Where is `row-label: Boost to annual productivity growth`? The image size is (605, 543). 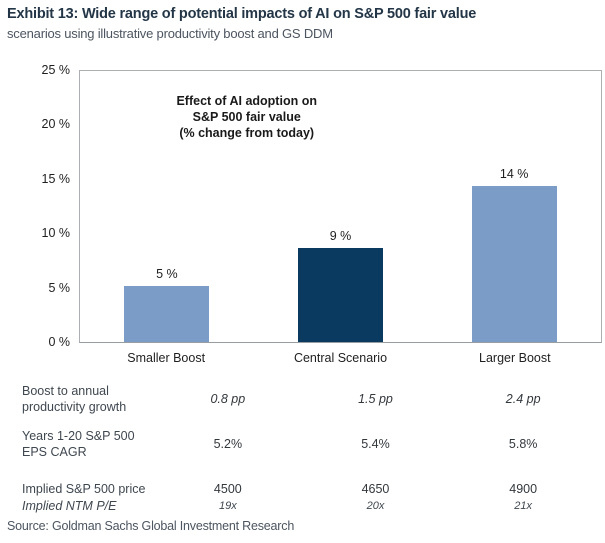
row-label: Boost to annual productivity growth is located at coordinates (74, 399).